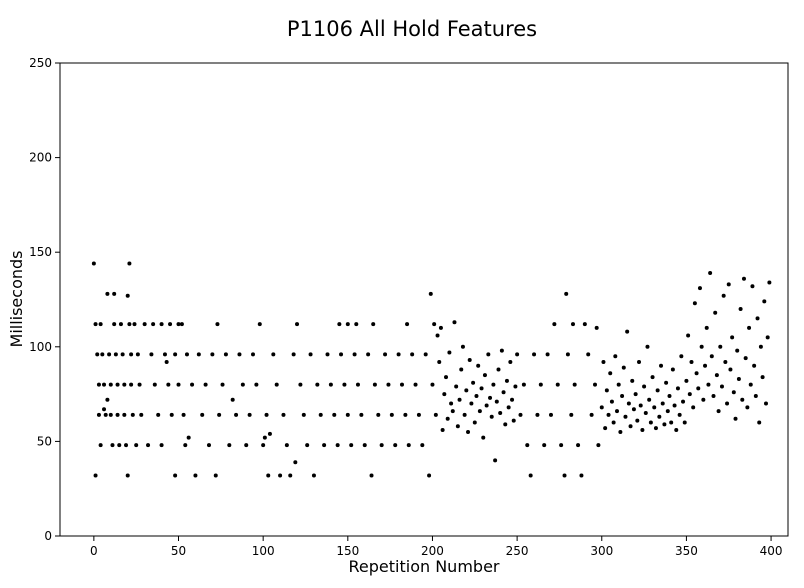  Describe the element at coordinates (771, 551) in the screenshot. I see `x-tick-label: 400` at that location.